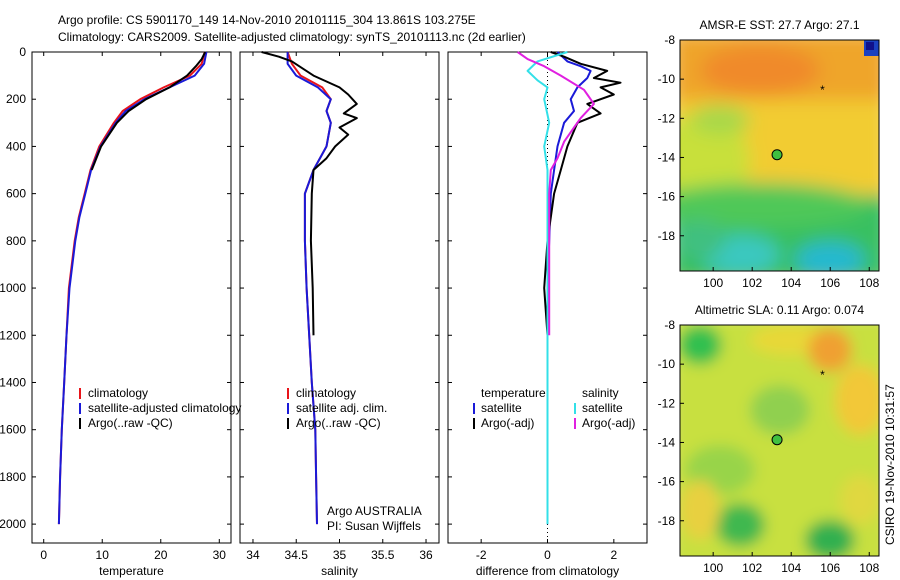 This screenshot has height=580, width=900. What do you see at coordinates (383, 555) in the screenshot?
I see `salinity-xtick-label: 35.5` at bounding box center [383, 555].